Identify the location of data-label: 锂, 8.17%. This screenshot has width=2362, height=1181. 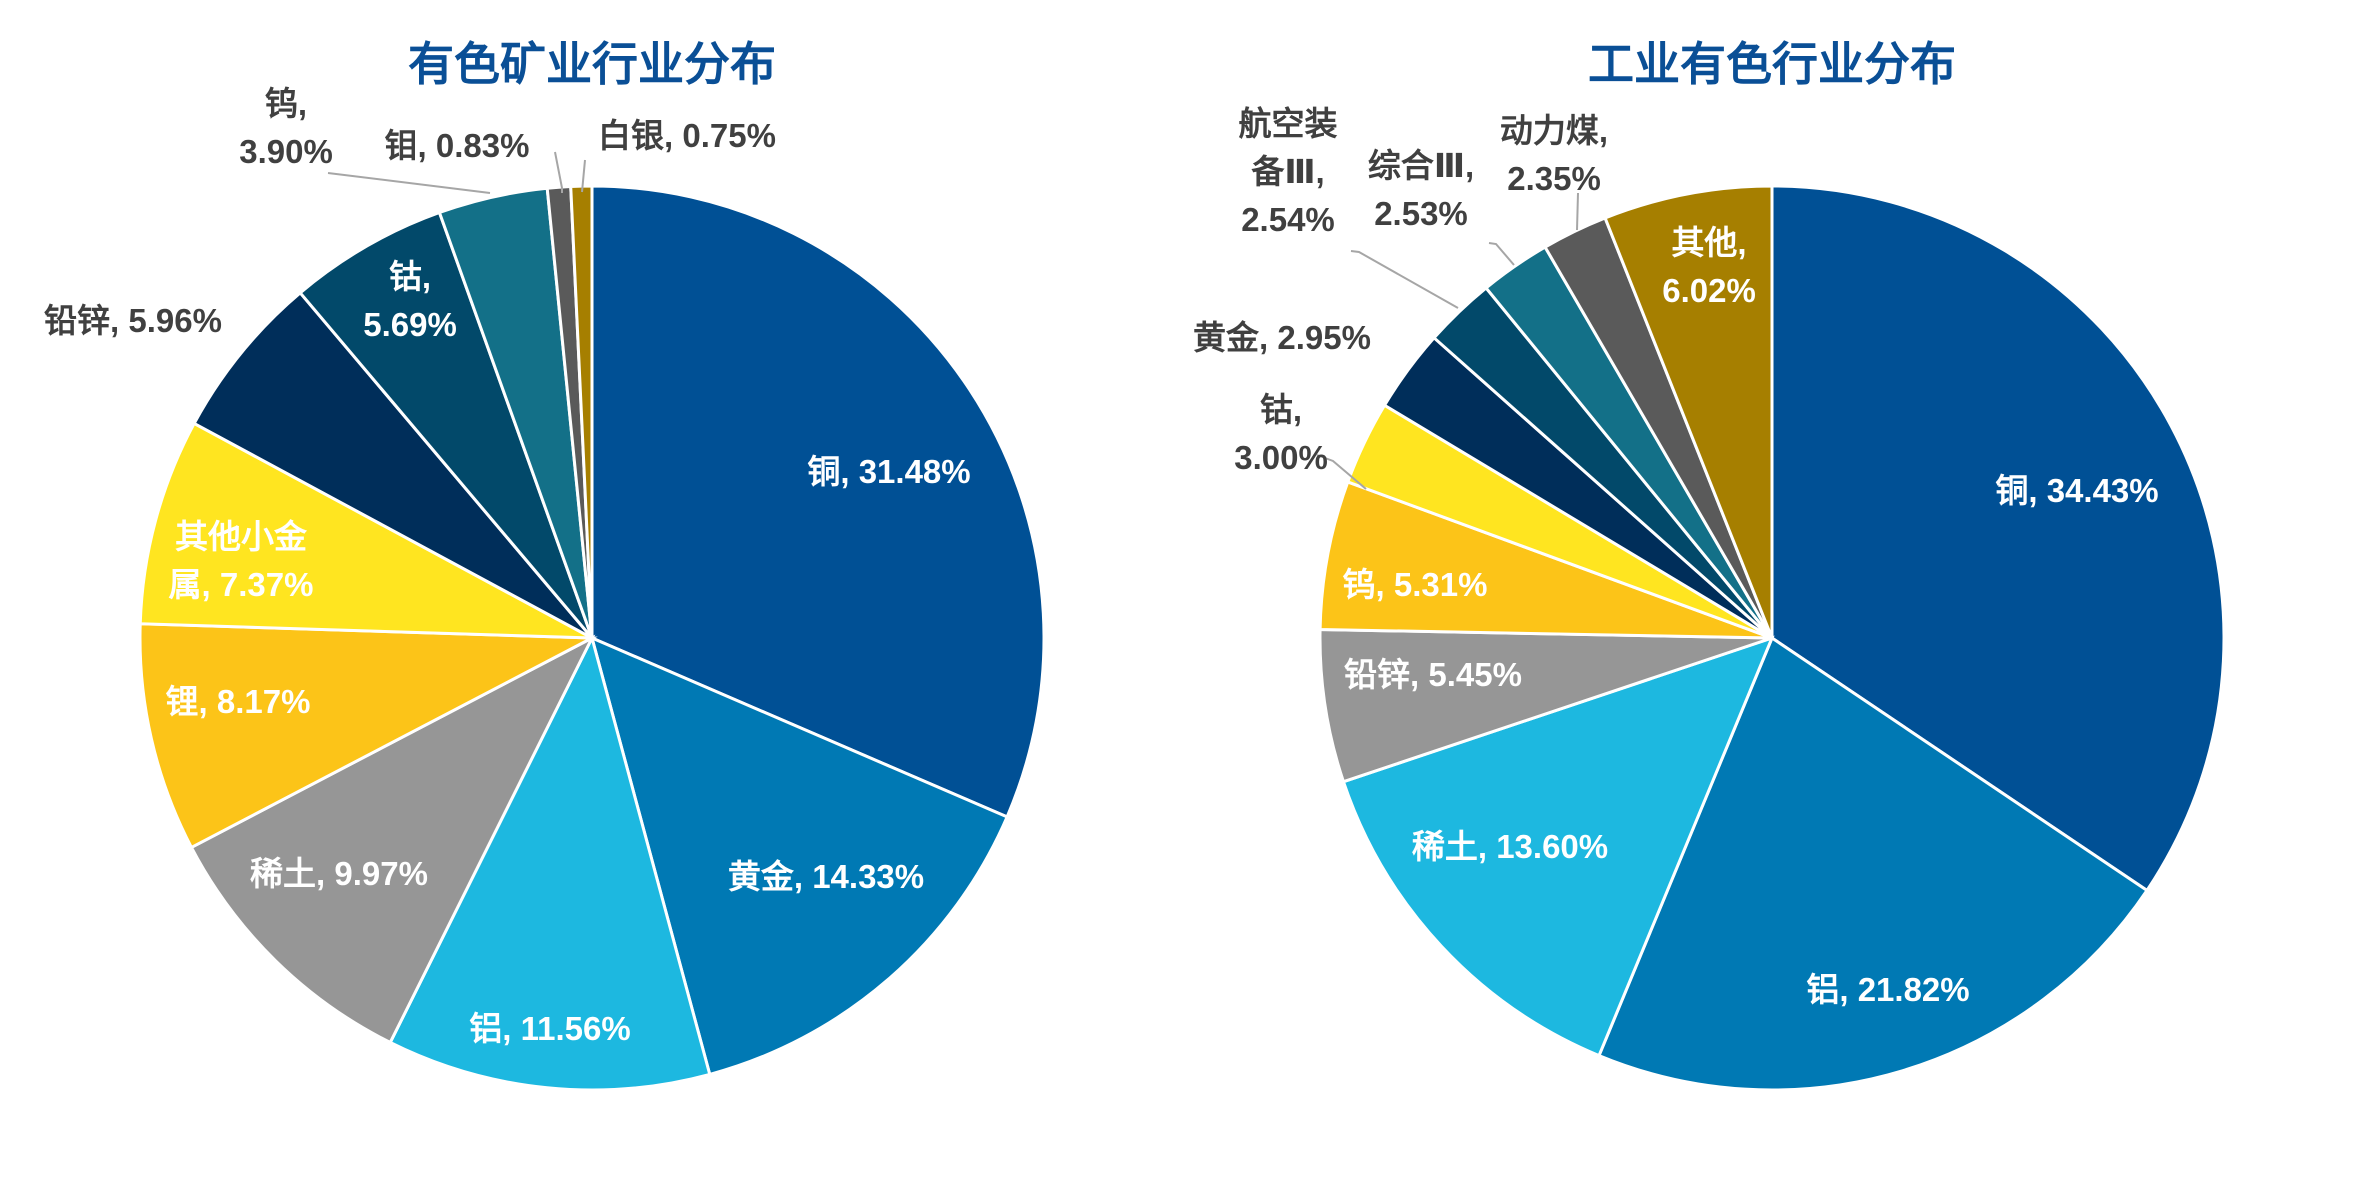
(238, 702).